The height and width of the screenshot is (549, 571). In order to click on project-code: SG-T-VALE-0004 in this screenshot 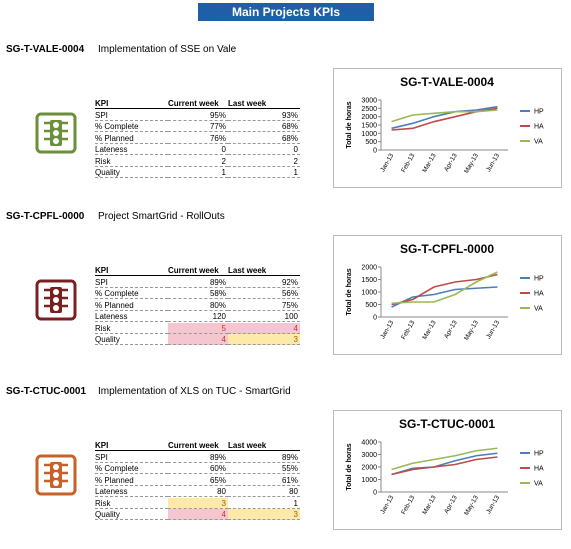, I will do `click(45, 49)`.